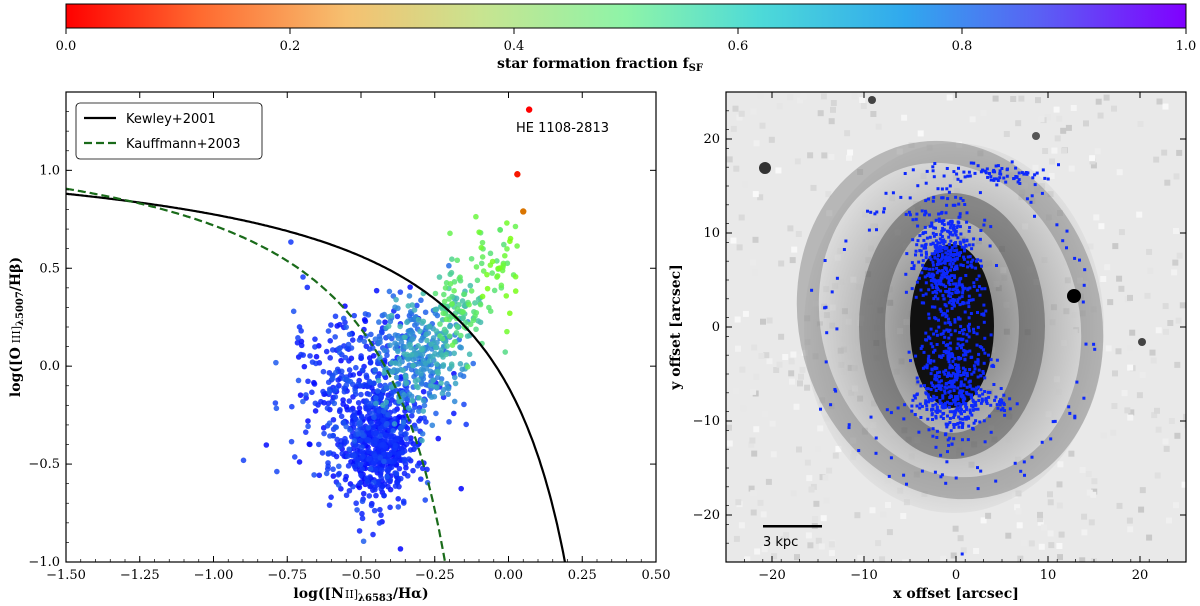  I want to click on colorbar-tick-label: 1.0, so click(1186, 46).